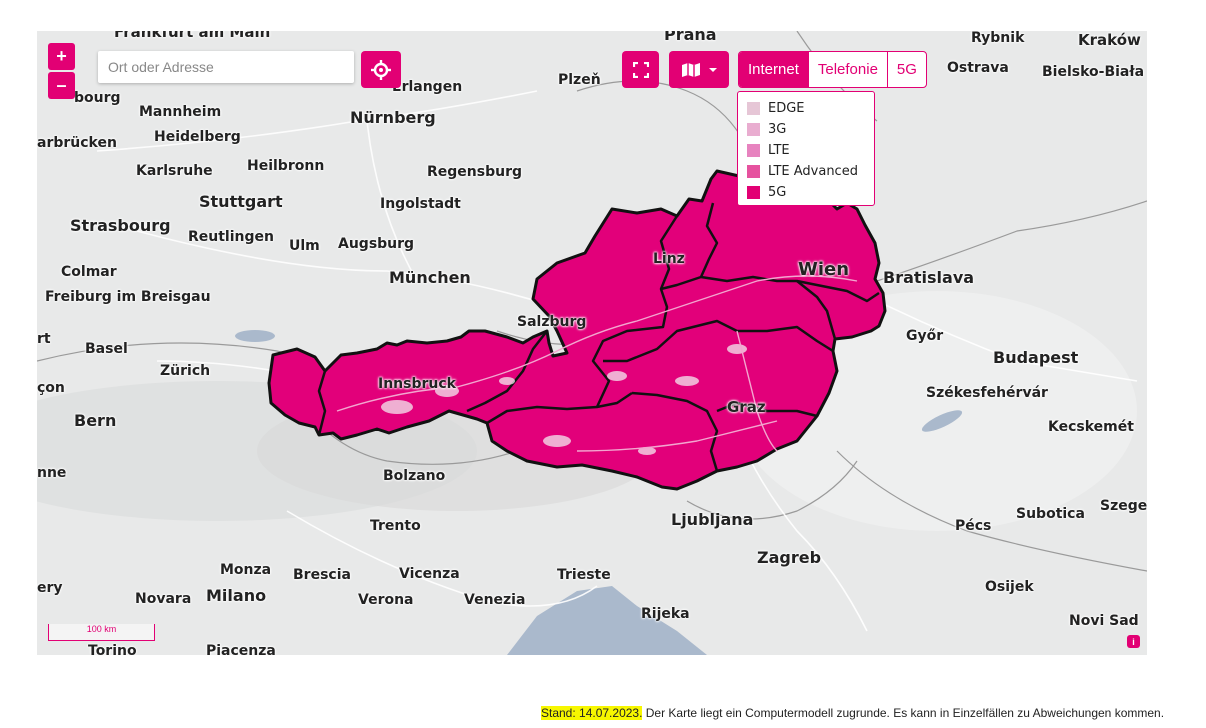  What do you see at coordinates (475, 172) in the screenshot?
I see `city-label: Regensburg` at bounding box center [475, 172].